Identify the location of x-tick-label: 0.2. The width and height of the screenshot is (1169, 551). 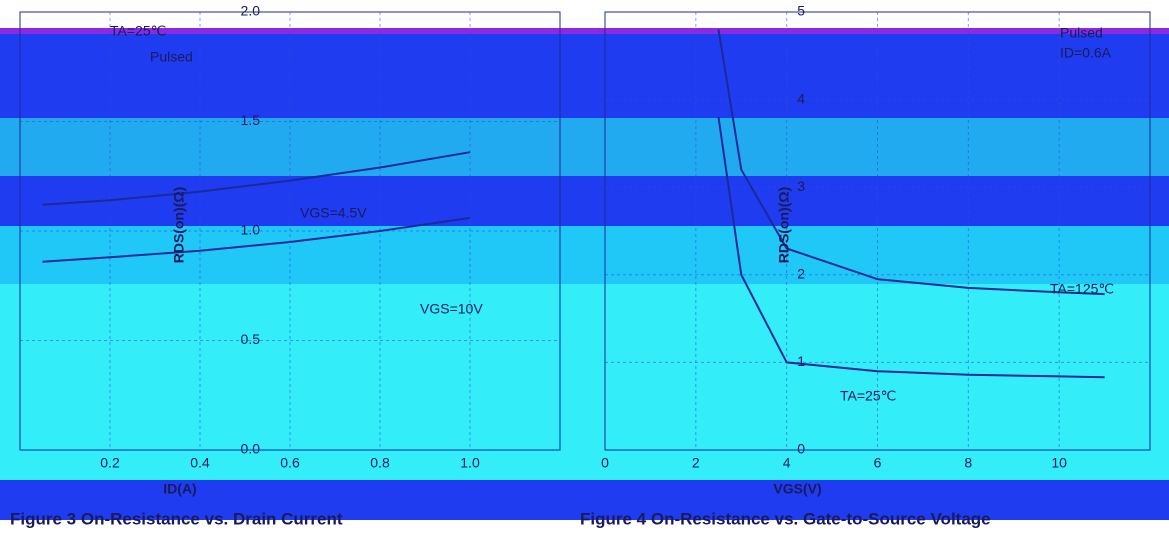
(110, 463).